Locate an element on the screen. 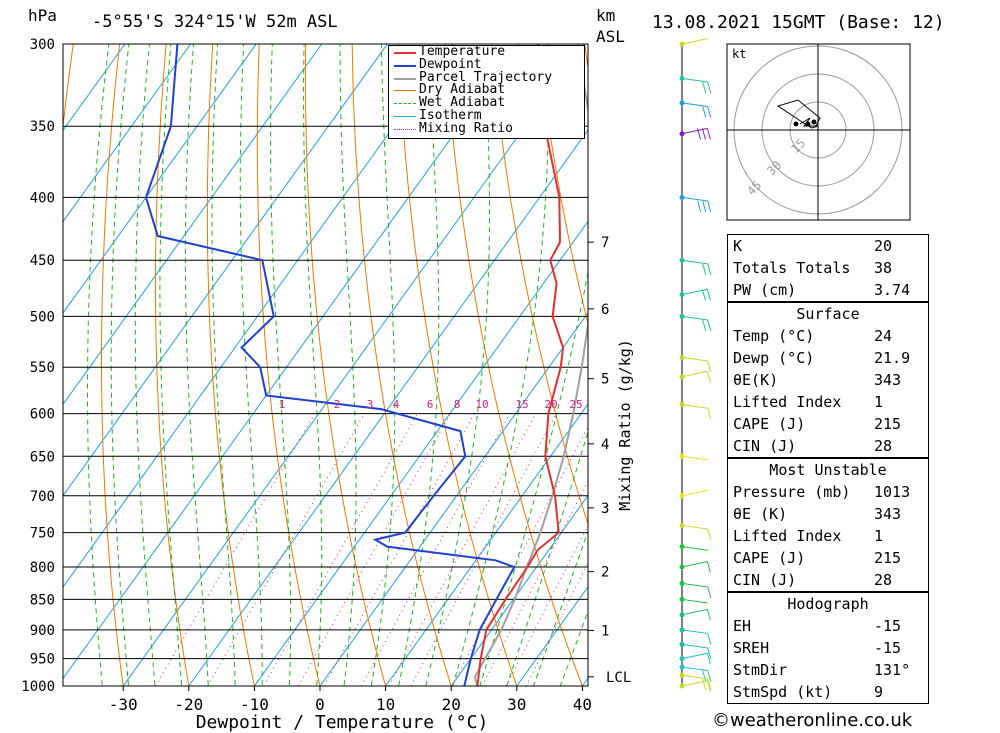 The image size is (1000, 733). parcel-trajectory-line is located at coordinates (530, 365).